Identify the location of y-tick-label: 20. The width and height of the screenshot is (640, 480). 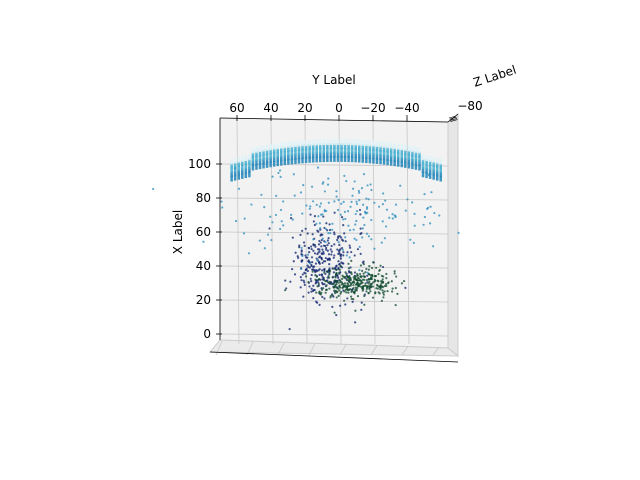
(304, 108).